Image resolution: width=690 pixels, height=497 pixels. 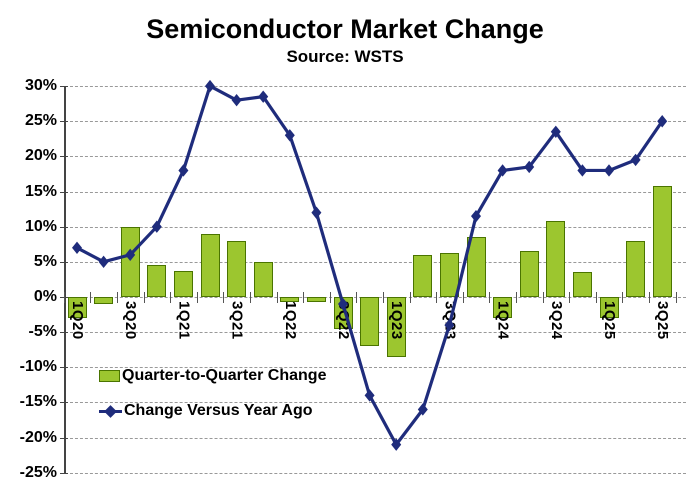 I want to click on x-tick-label-3Q25: 3Q25, so click(x=663, y=320).